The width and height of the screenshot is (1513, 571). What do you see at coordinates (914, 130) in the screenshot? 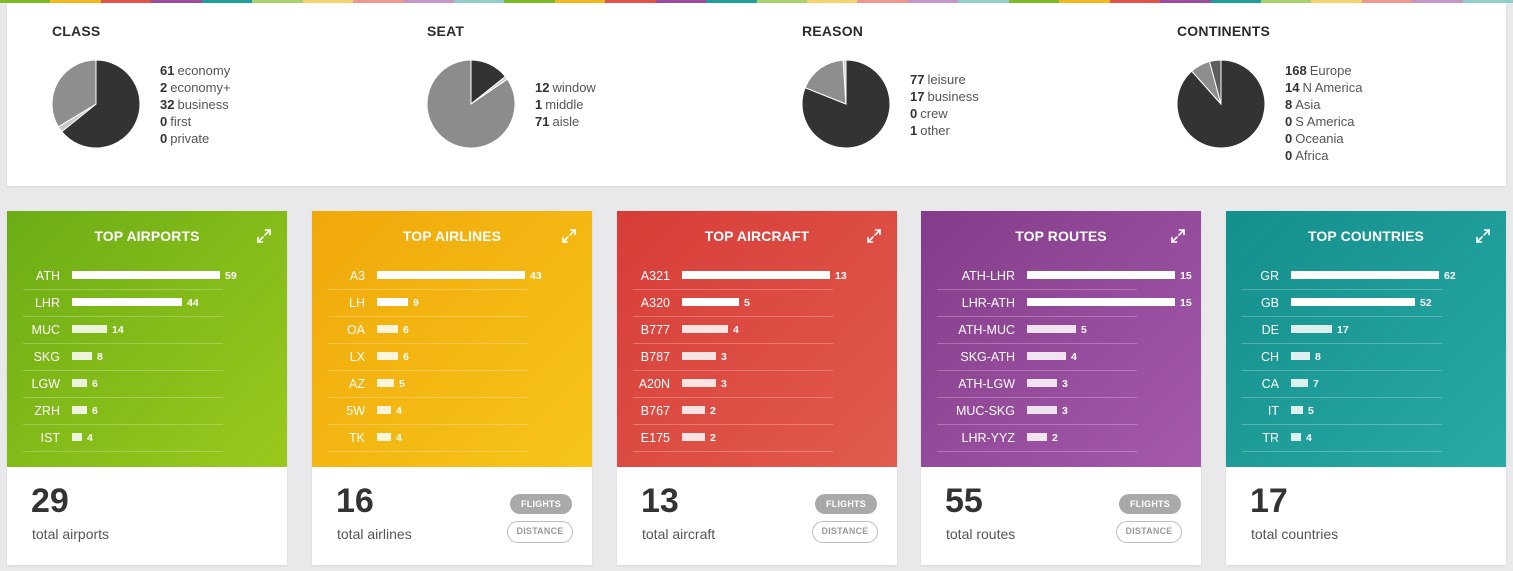
I see `legend-count: 1` at bounding box center [914, 130].